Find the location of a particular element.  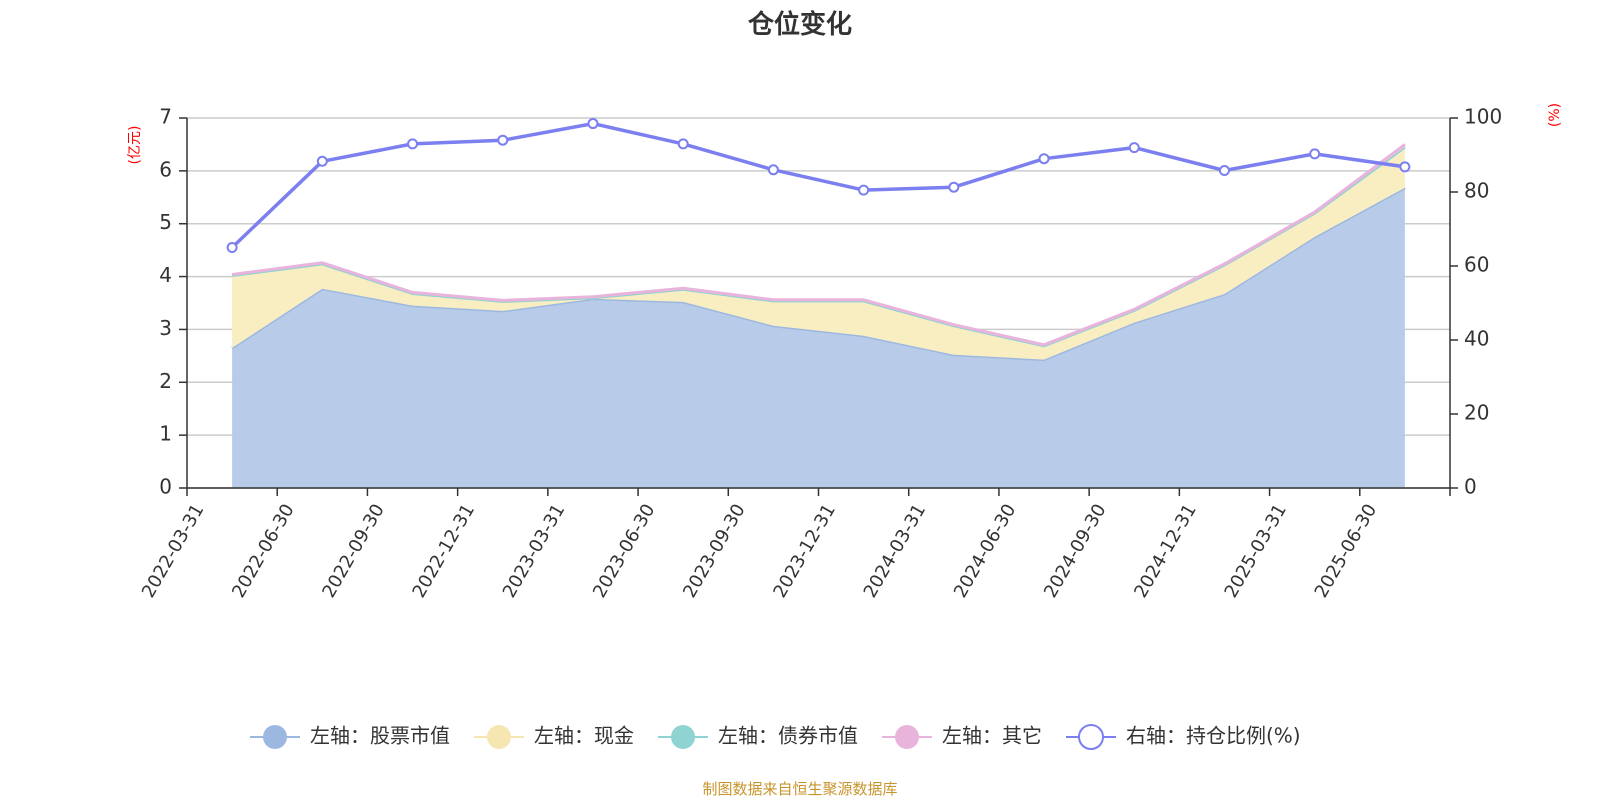

legend-item: 左轴：其它 is located at coordinates (962, 736).